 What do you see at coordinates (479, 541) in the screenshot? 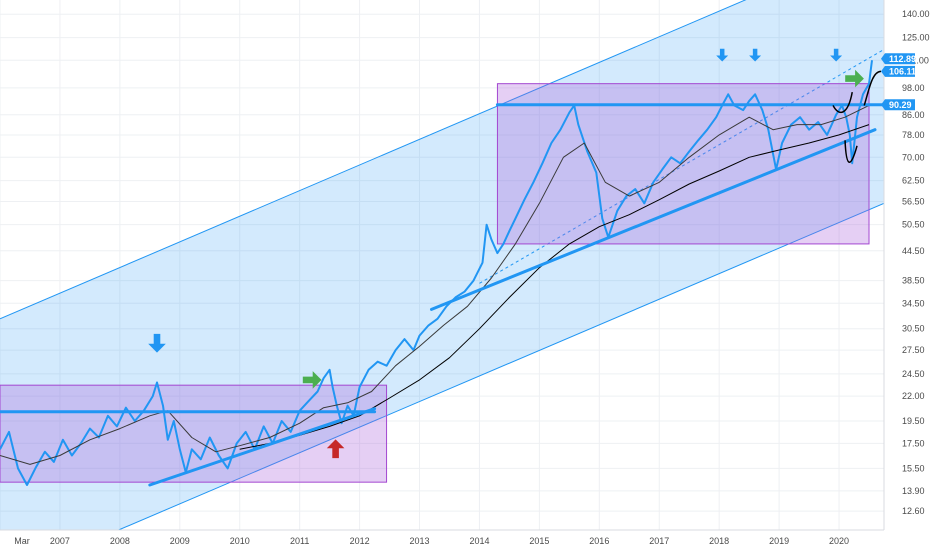
I see `x-tick-label: 2014` at bounding box center [479, 541].